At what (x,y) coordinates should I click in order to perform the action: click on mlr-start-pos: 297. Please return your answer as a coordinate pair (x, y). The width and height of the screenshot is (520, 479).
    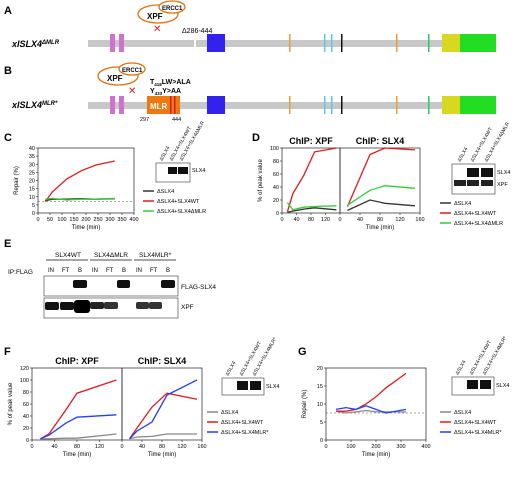
    Looking at the image, I should click on (144, 120).